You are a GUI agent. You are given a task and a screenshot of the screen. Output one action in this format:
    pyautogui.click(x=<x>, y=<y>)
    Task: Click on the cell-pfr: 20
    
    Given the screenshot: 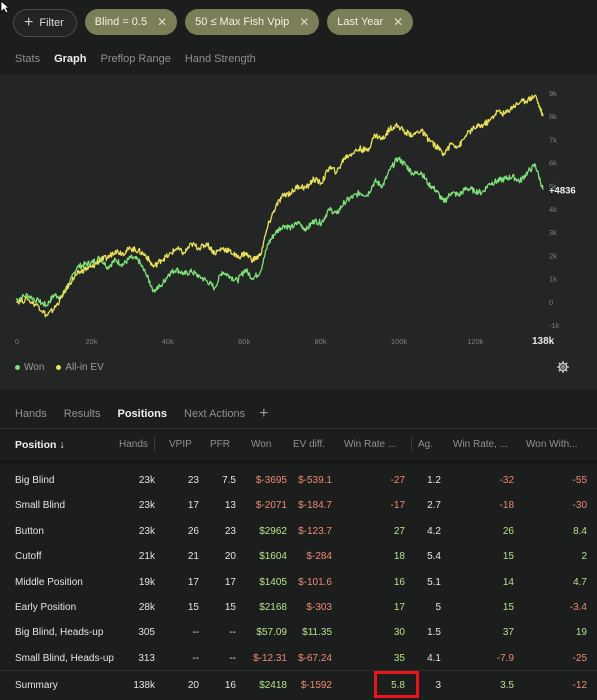 What is the action you would take?
    pyautogui.click(x=230, y=557)
    